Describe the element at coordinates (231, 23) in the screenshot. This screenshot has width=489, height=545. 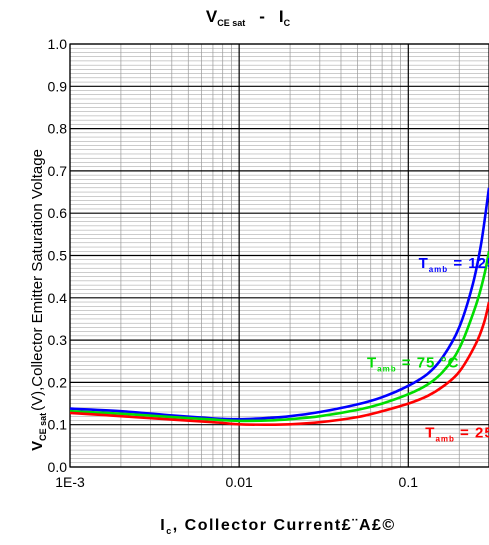
I see `title-v-sub: CE sat` at that location.